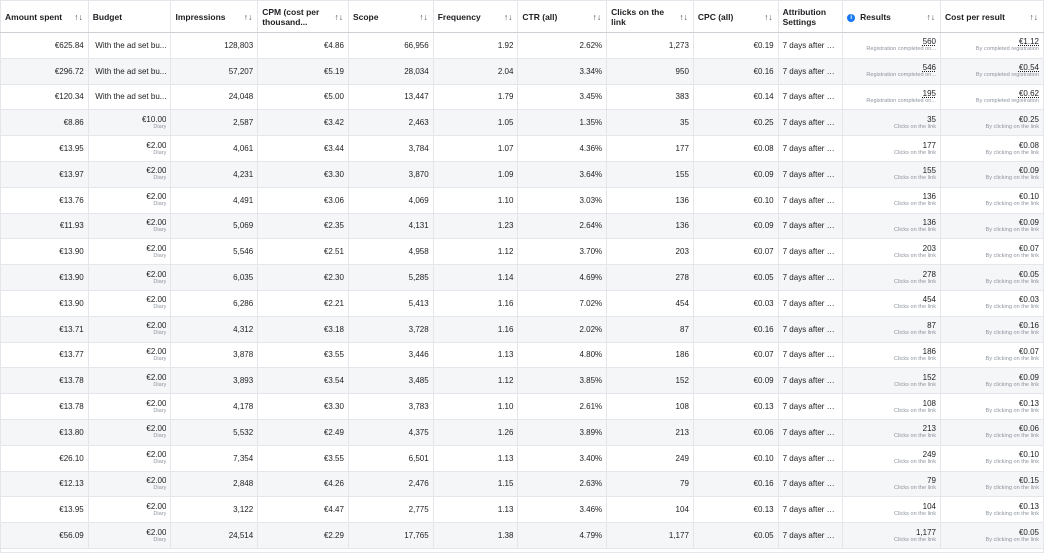 This screenshot has width=1044, height=553. I want to click on cell-cpc-value: €0.09, so click(763, 226).